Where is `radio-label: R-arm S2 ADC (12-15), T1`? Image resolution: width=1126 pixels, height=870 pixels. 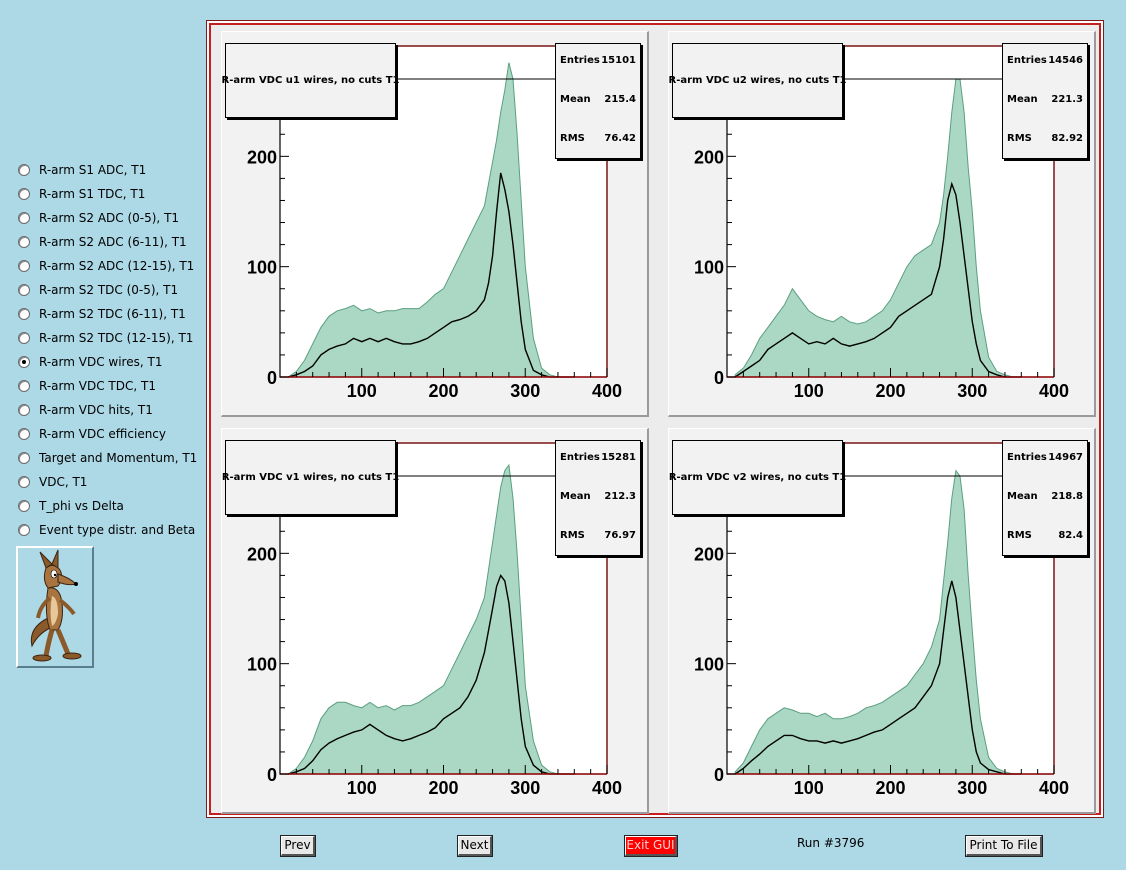
radio-label: R-arm S2 ADC (12-15), T1 is located at coordinates (117, 266).